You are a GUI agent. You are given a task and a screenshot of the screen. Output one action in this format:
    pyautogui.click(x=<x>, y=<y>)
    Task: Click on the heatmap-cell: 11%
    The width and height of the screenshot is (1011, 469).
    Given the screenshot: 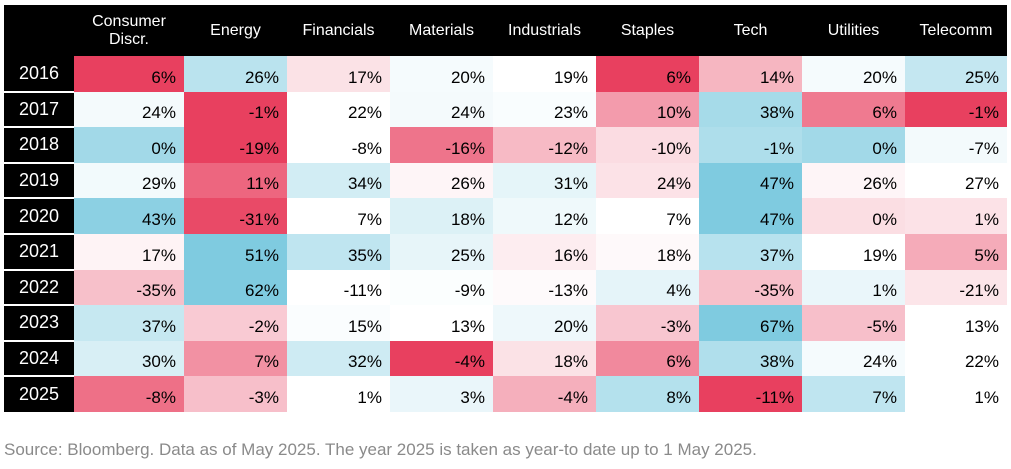 What is the action you would take?
    pyautogui.click(x=235, y=180)
    